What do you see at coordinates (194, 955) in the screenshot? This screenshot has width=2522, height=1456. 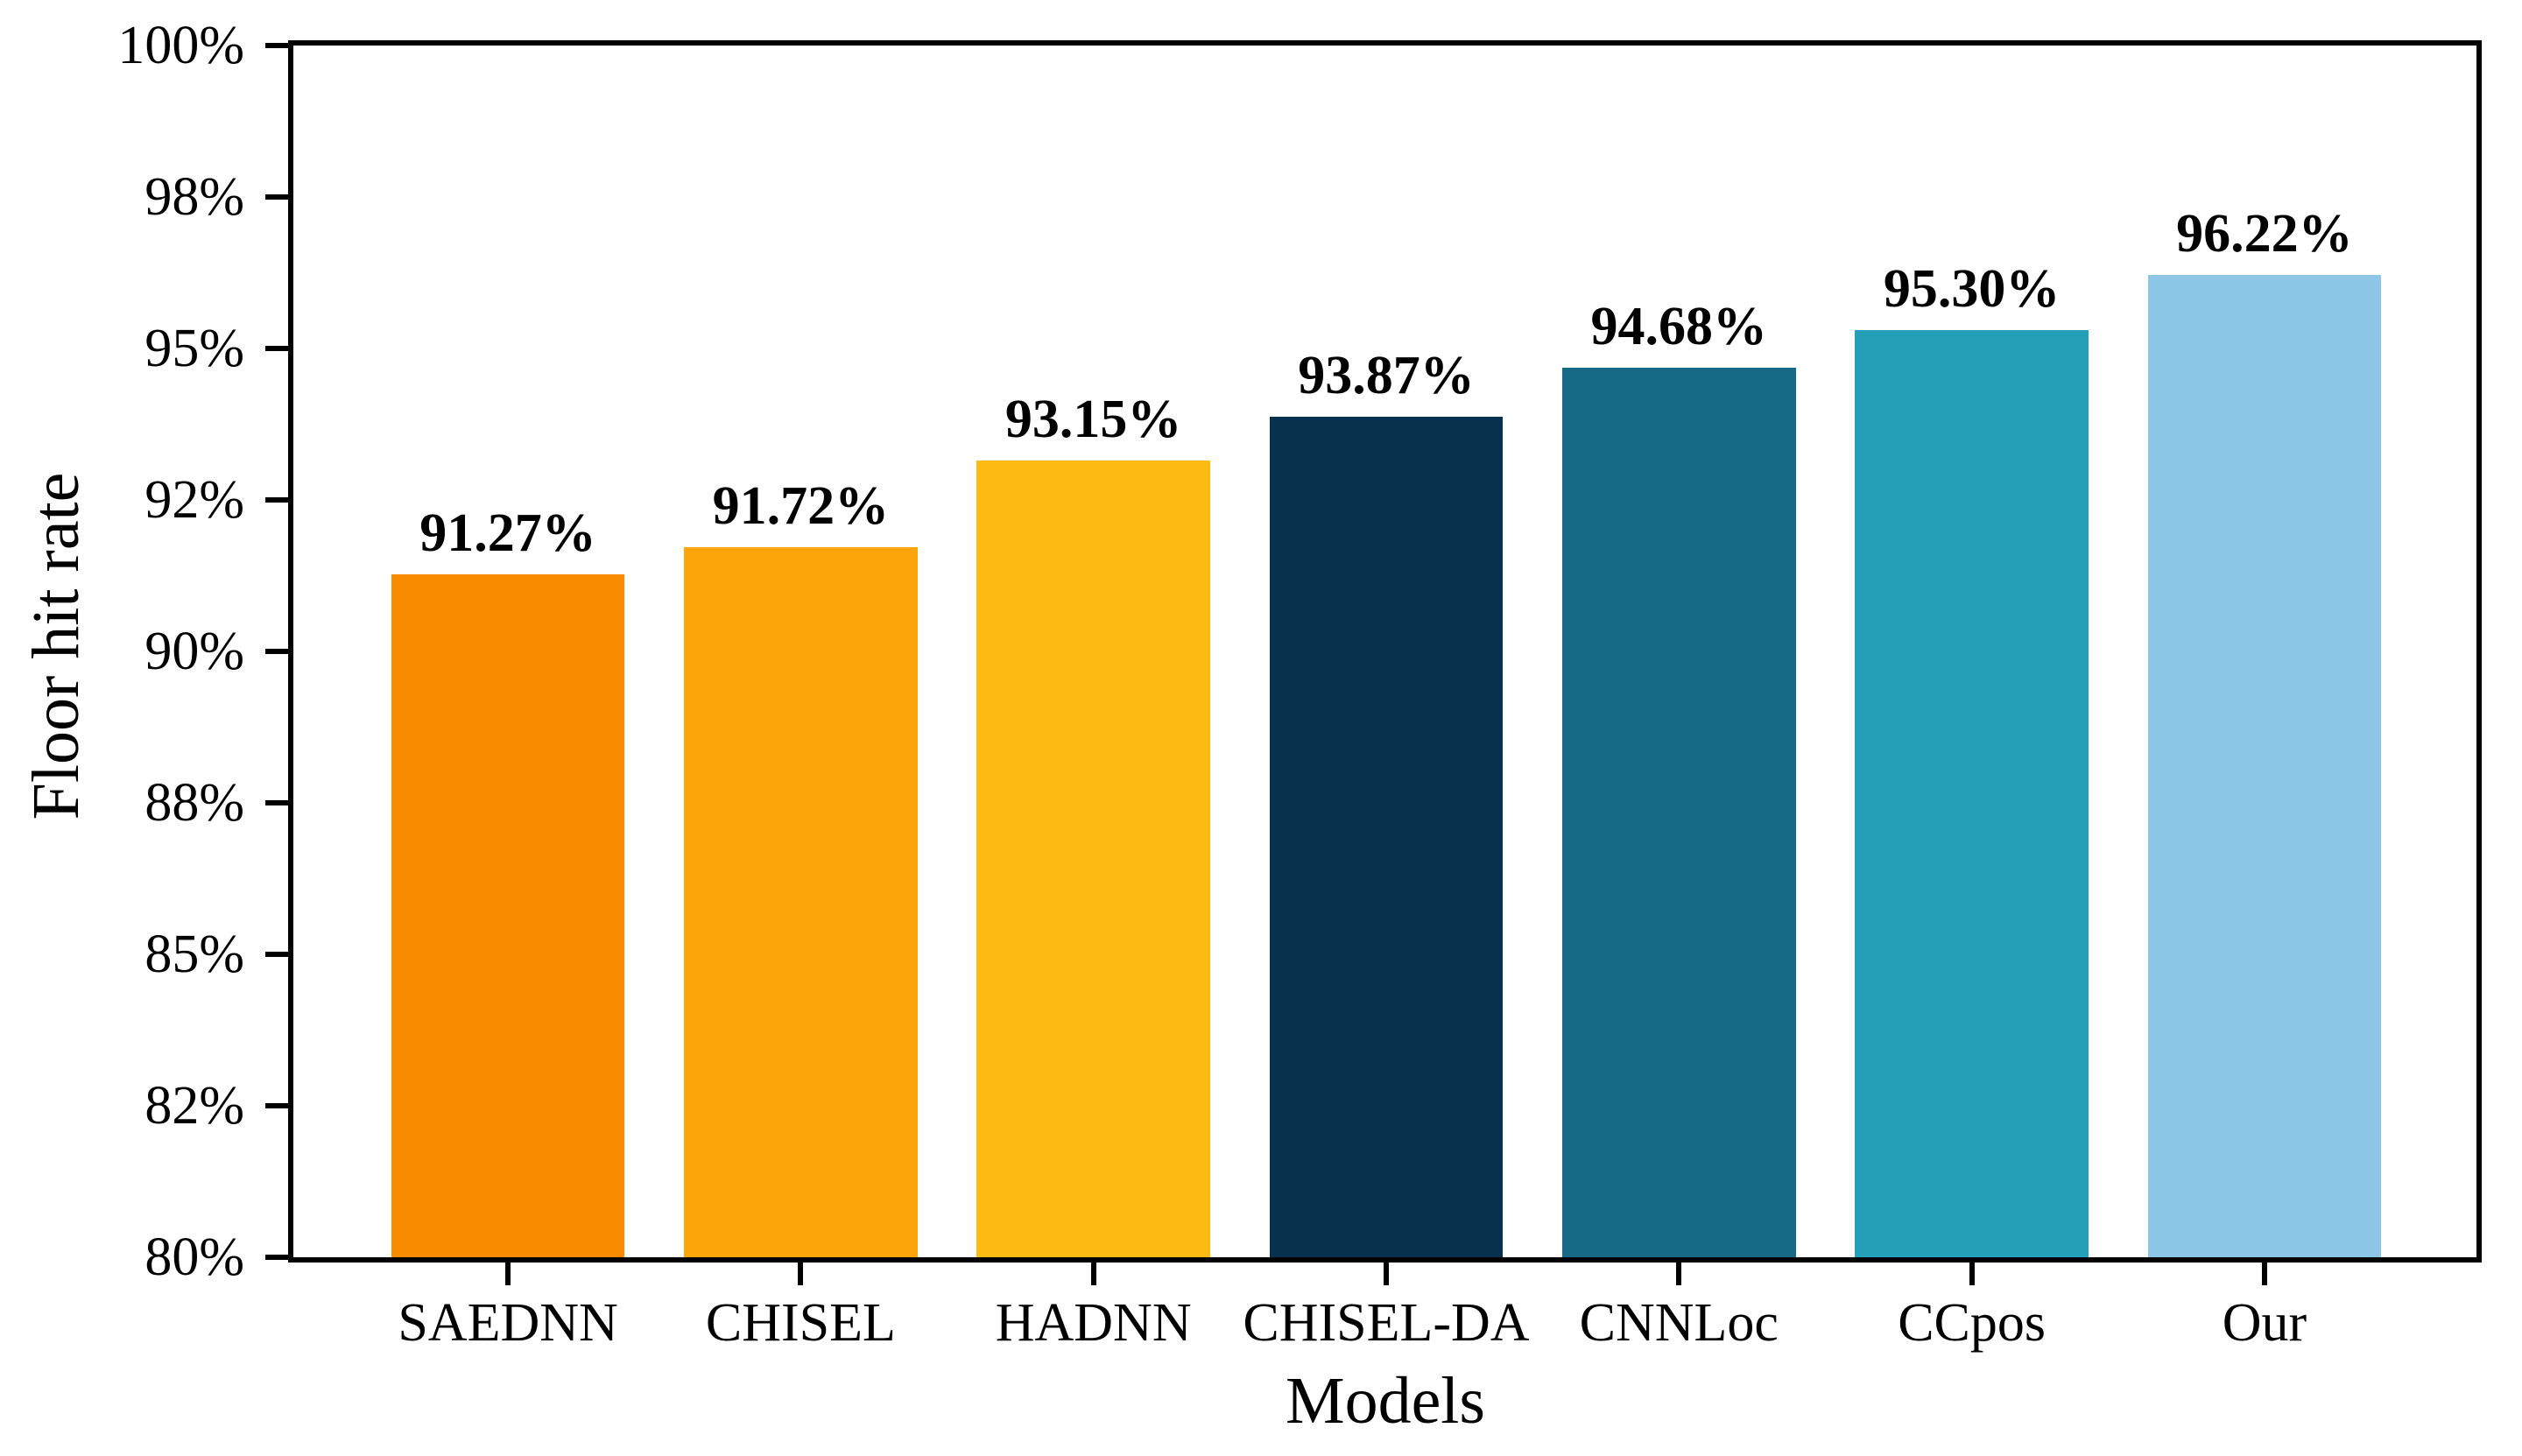 I see `y-tick-label: 85%` at bounding box center [194, 955].